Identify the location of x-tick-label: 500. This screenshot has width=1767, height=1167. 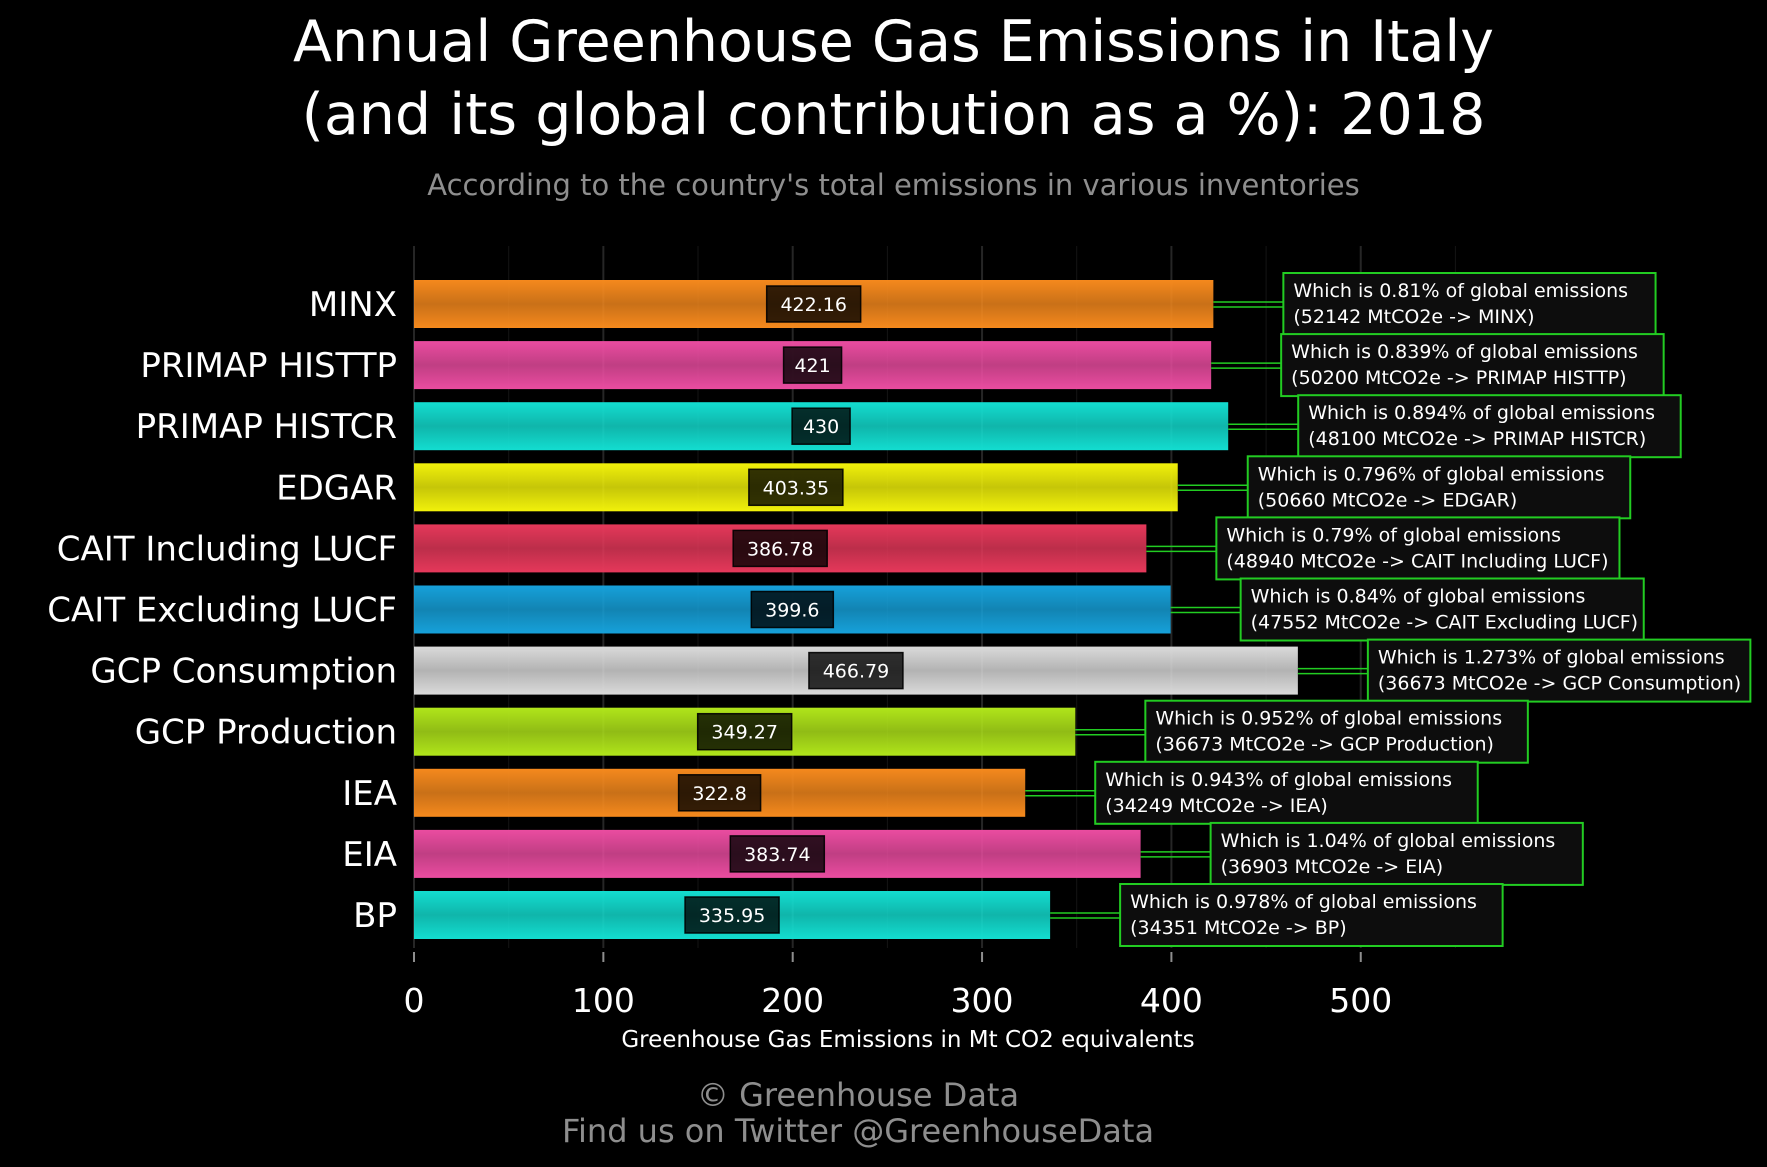
(1360, 1000).